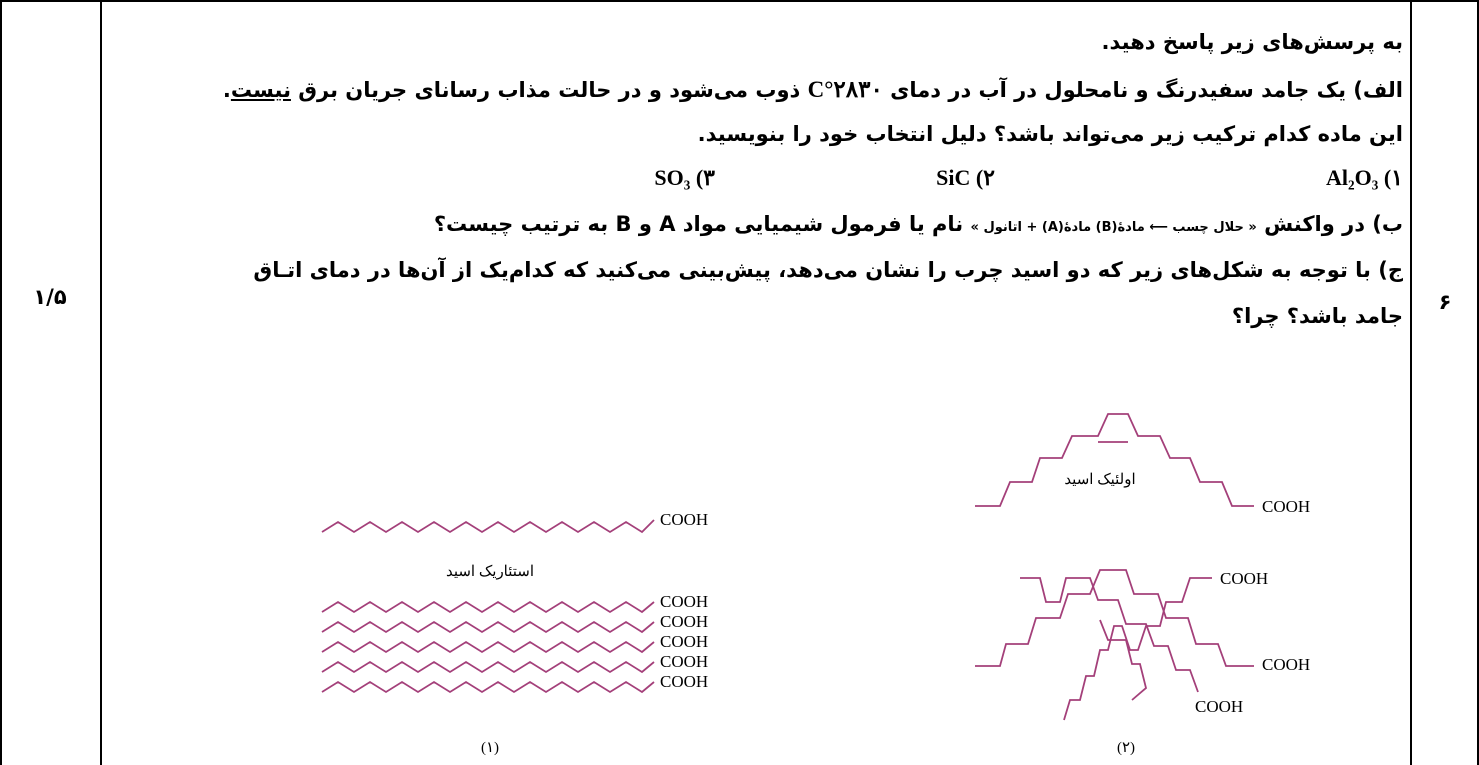 This screenshot has width=1479, height=765. Describe the element at coordinates (1, 382) in the screenshot. I see `table-left-border` at that location.